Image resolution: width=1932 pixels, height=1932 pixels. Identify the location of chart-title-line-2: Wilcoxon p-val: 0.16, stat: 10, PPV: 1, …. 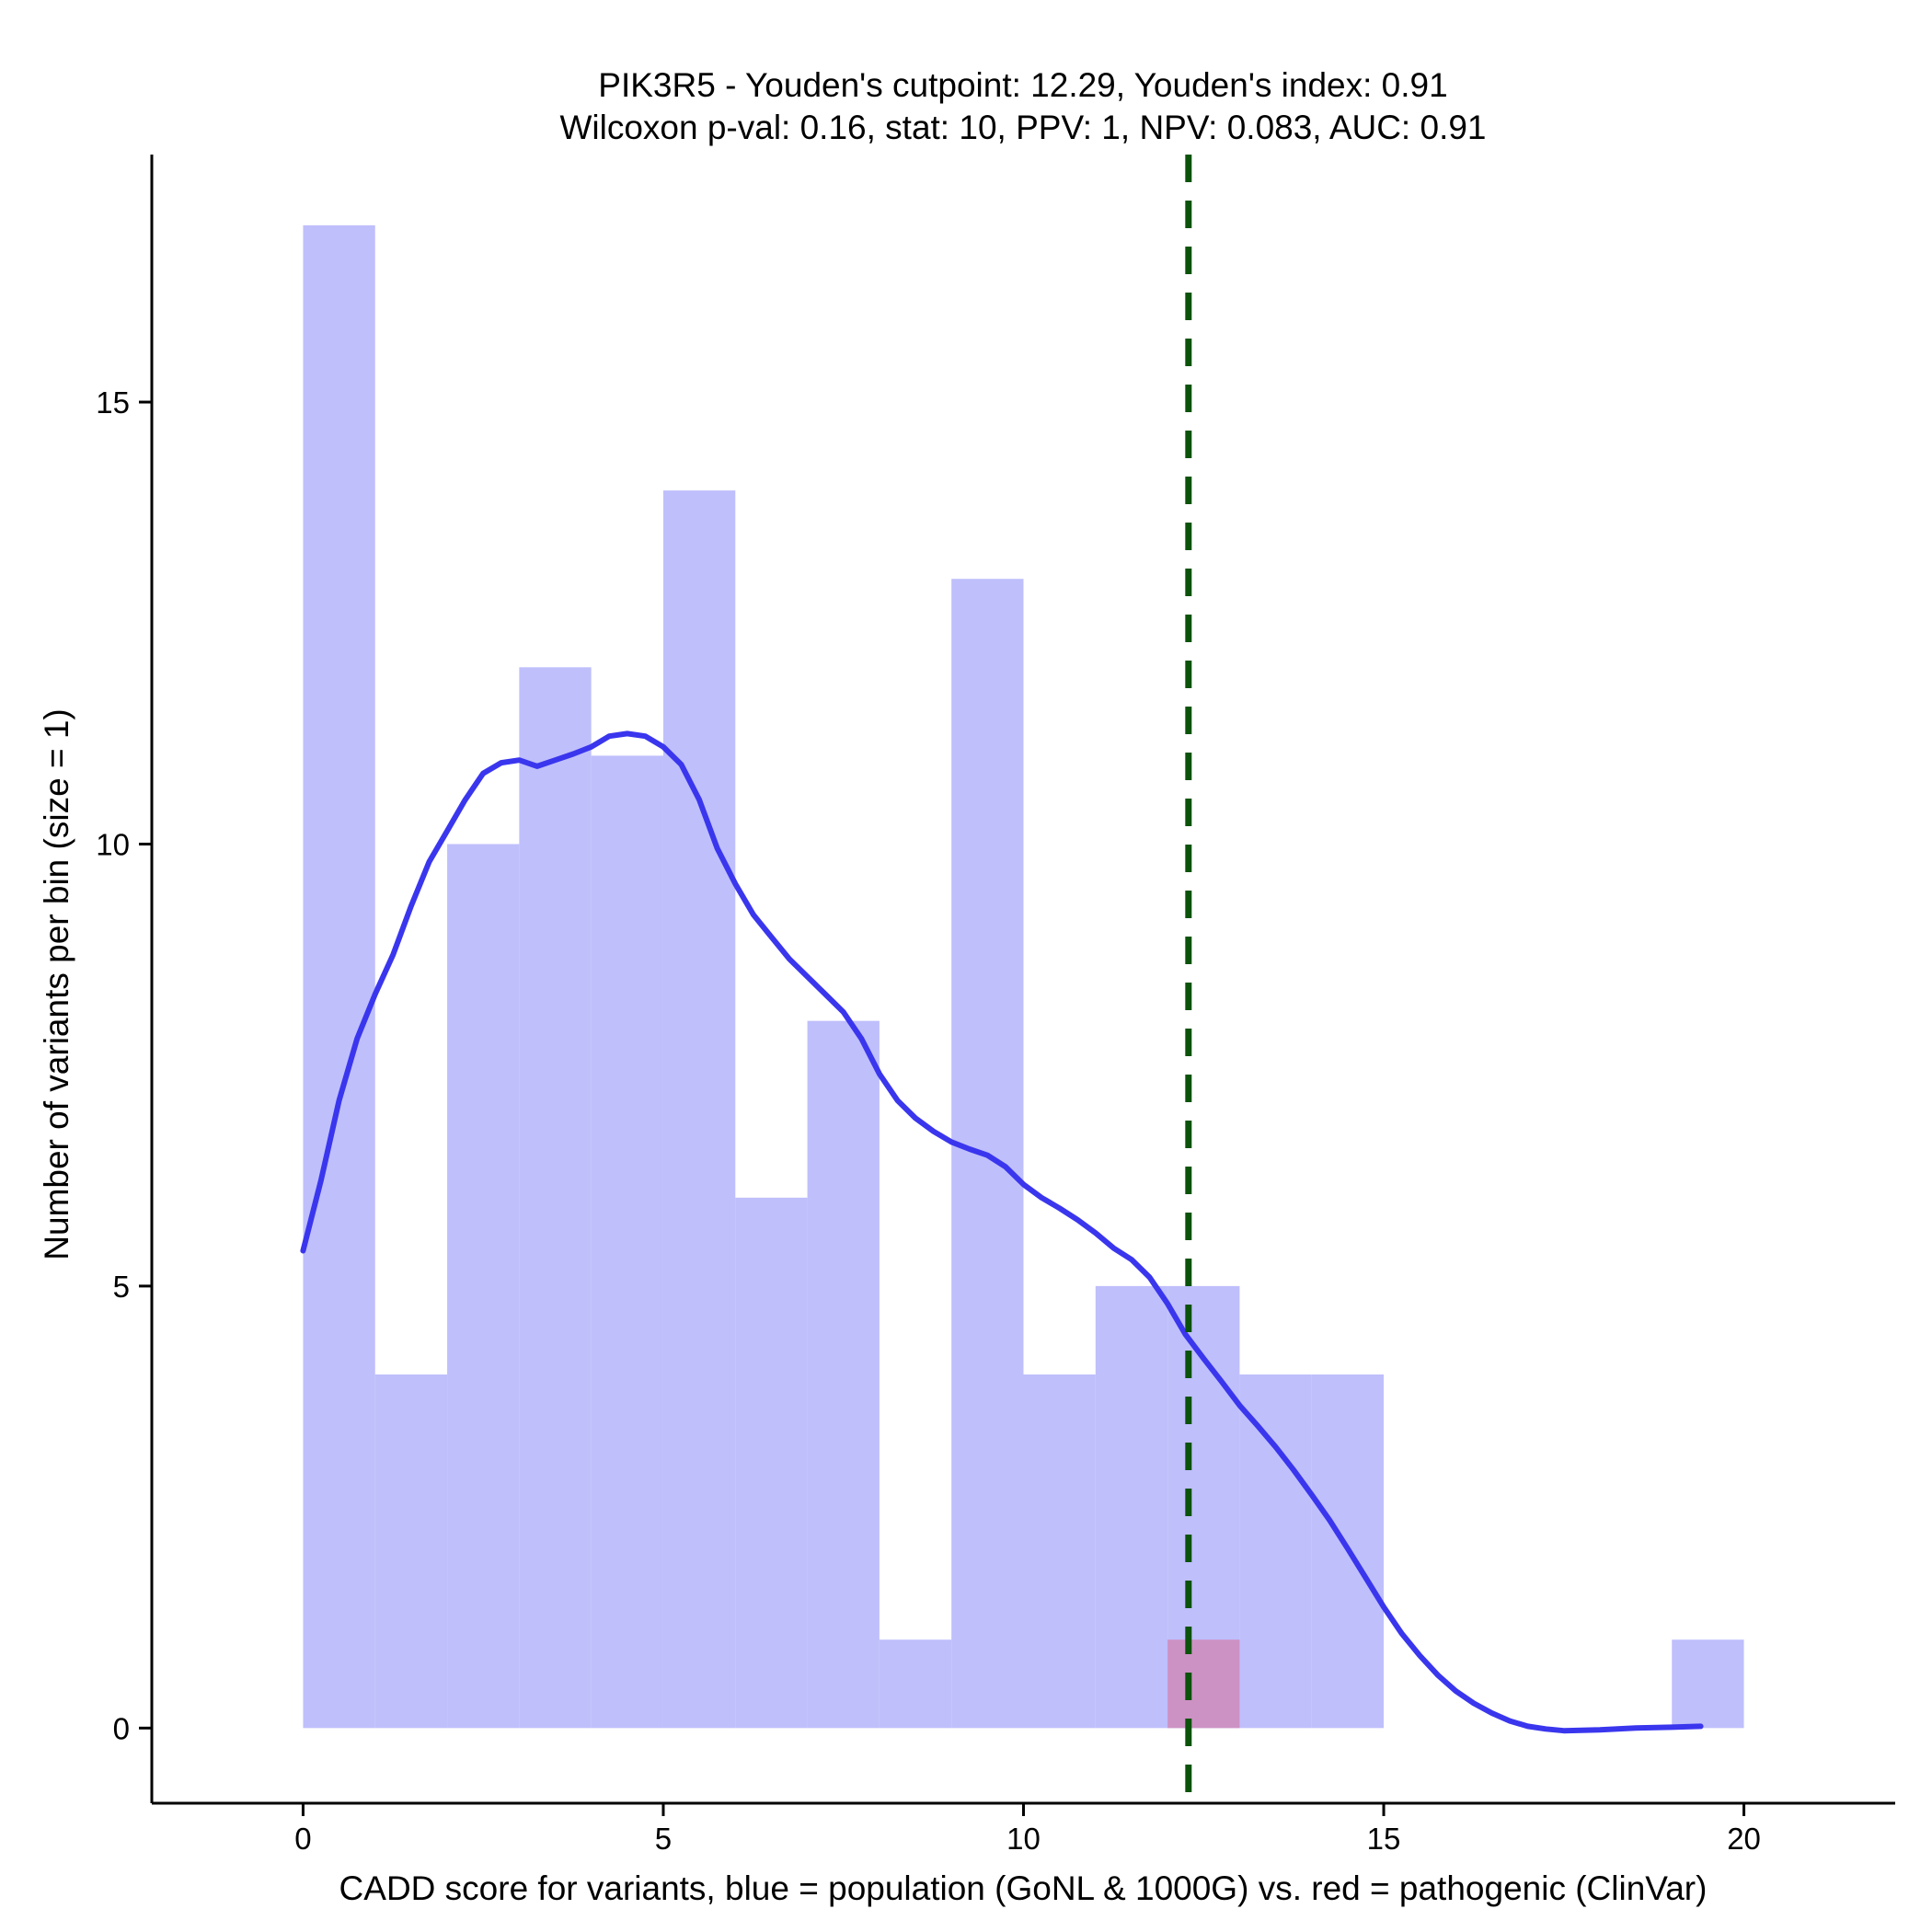
(1022, 127).